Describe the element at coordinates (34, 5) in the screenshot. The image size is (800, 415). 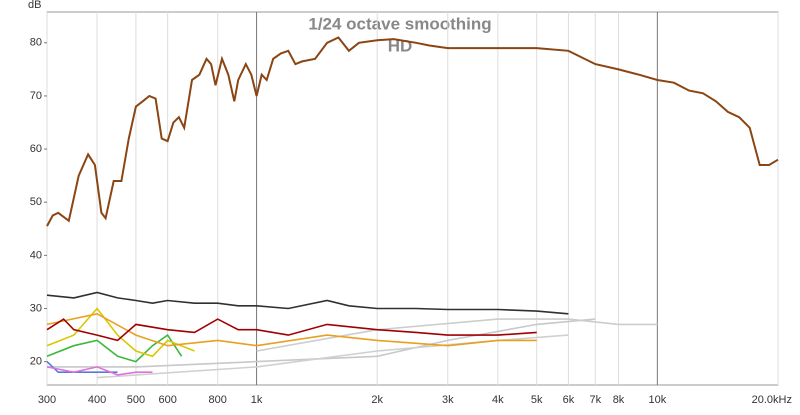
I see `y-axis-label: dB` at that location.